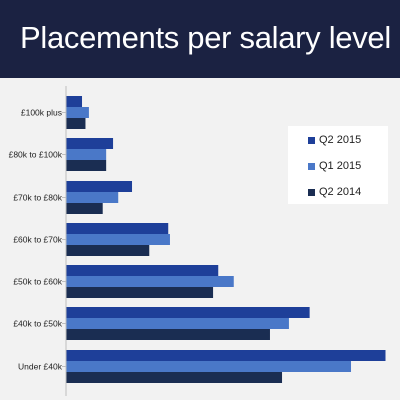  Describe the element at coordinates (41, 113) in the screenshot. I see `category-label: £100k plus` at that location.